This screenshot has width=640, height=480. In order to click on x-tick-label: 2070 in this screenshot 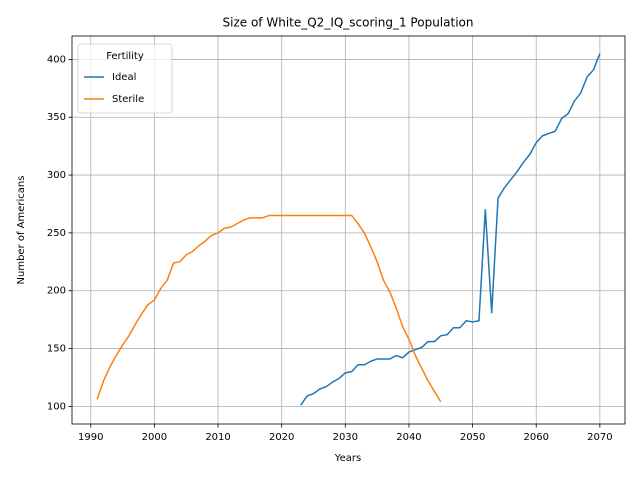, I will do `click(599, 437)`.